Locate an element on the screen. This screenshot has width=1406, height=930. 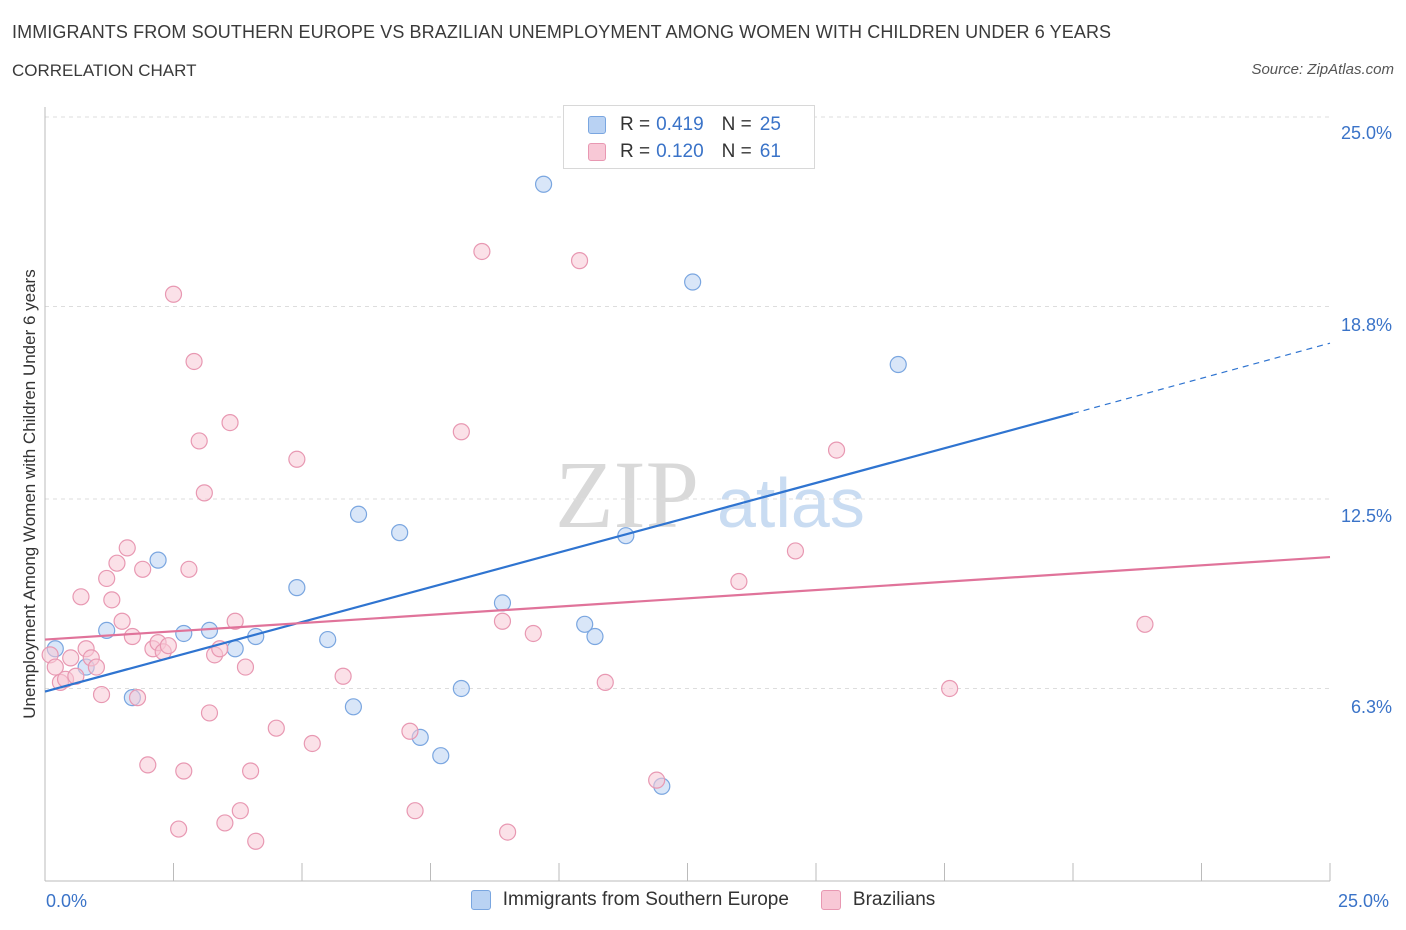
legend-n-value: 61 is located at coordinates (770, 151).